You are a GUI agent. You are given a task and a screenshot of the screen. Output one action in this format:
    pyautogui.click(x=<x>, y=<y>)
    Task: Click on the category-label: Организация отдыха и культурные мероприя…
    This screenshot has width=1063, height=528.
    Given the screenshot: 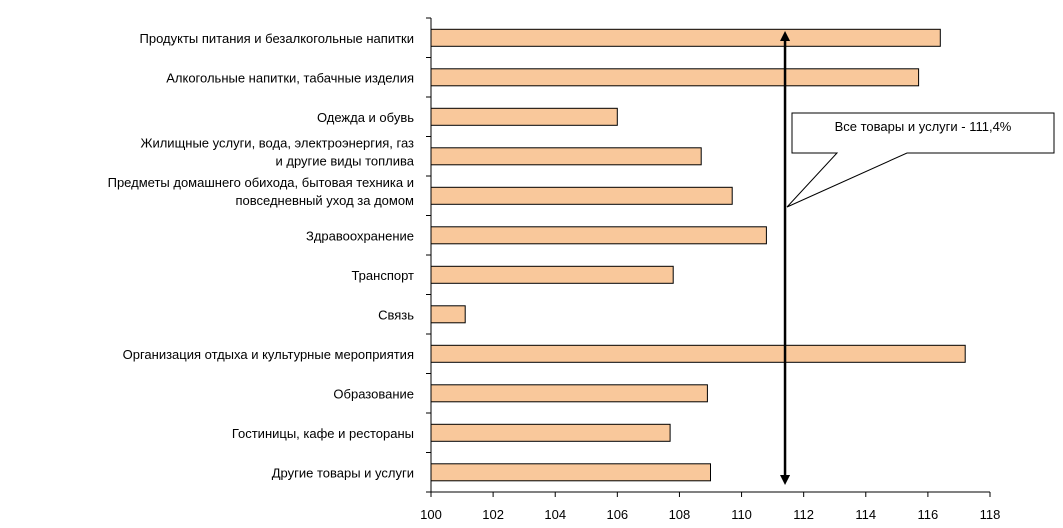 What is the action you would take?
    pyautogui.click(x=268, y=354)
    